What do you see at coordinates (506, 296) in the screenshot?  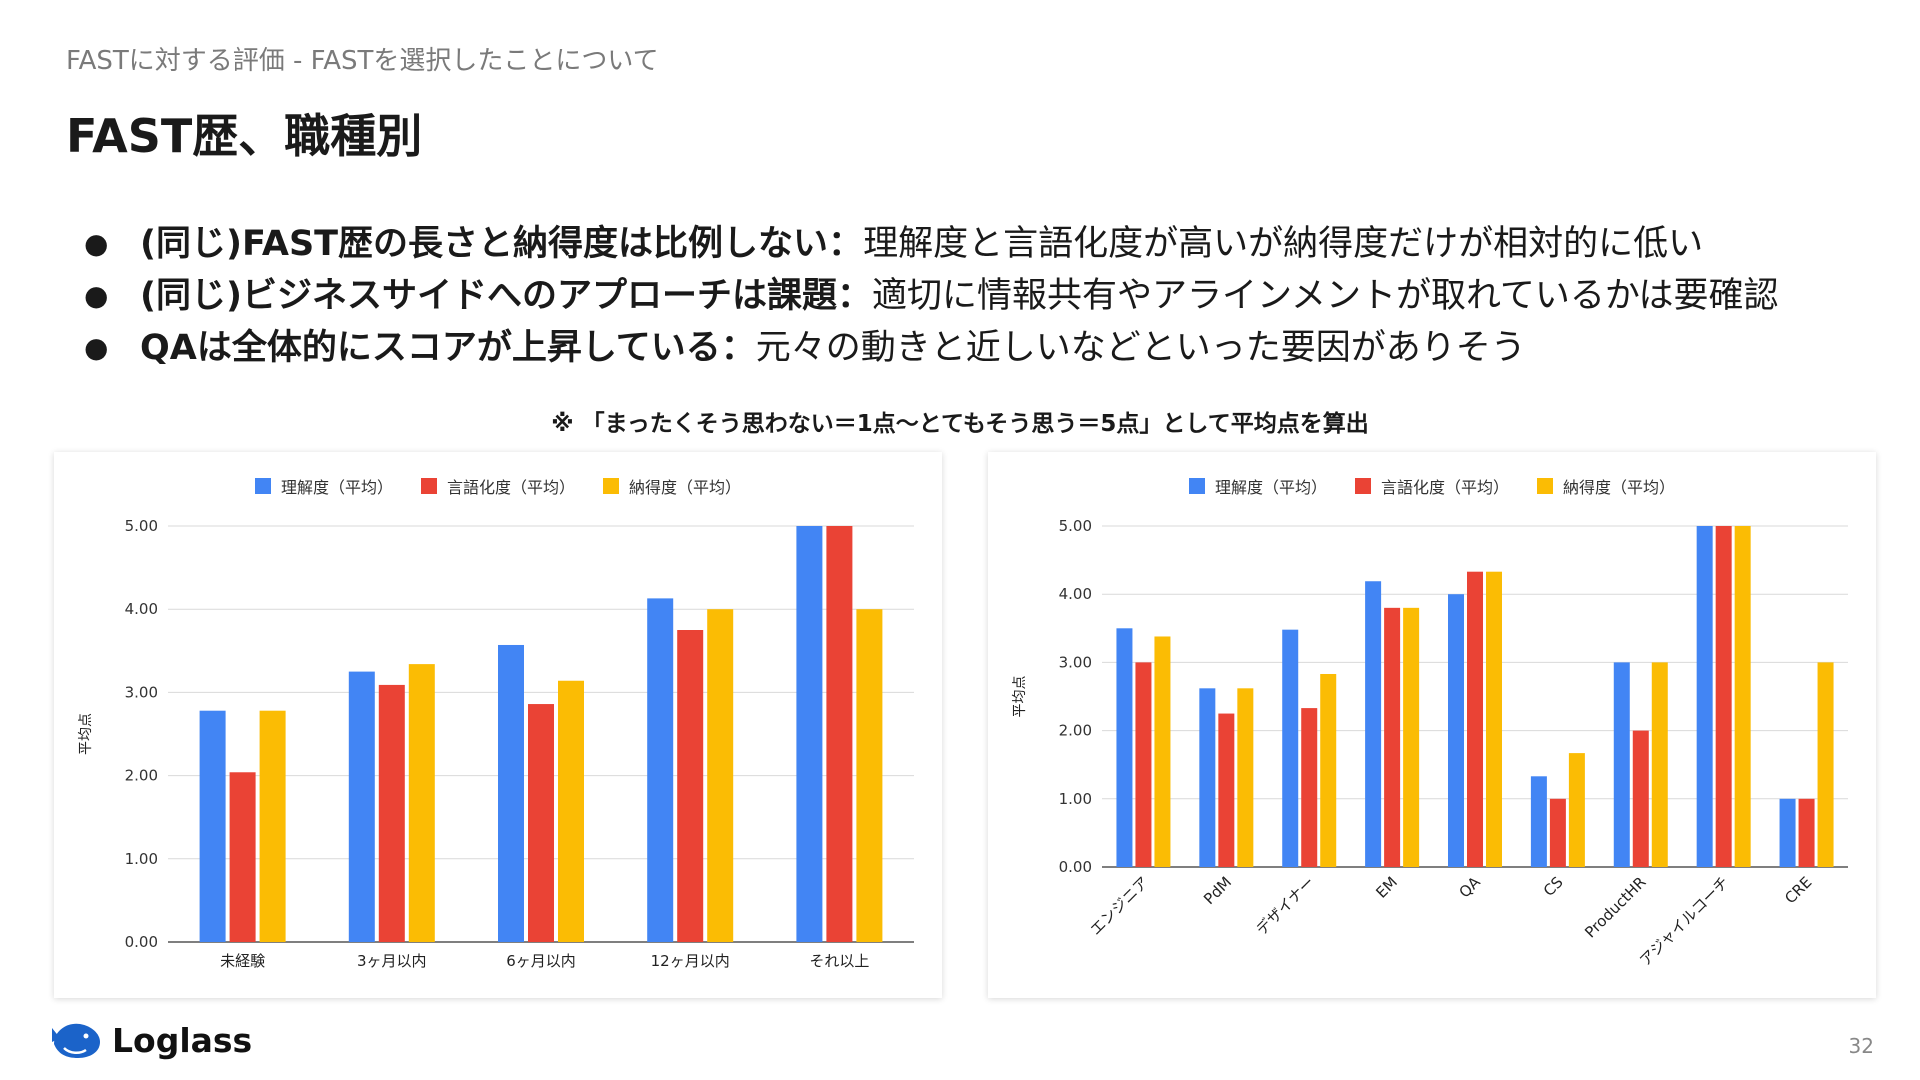 I see `bullet-bold: (同じ)ビジネスサイドへのアプローチは課題：` at bounding box center [506, 296].